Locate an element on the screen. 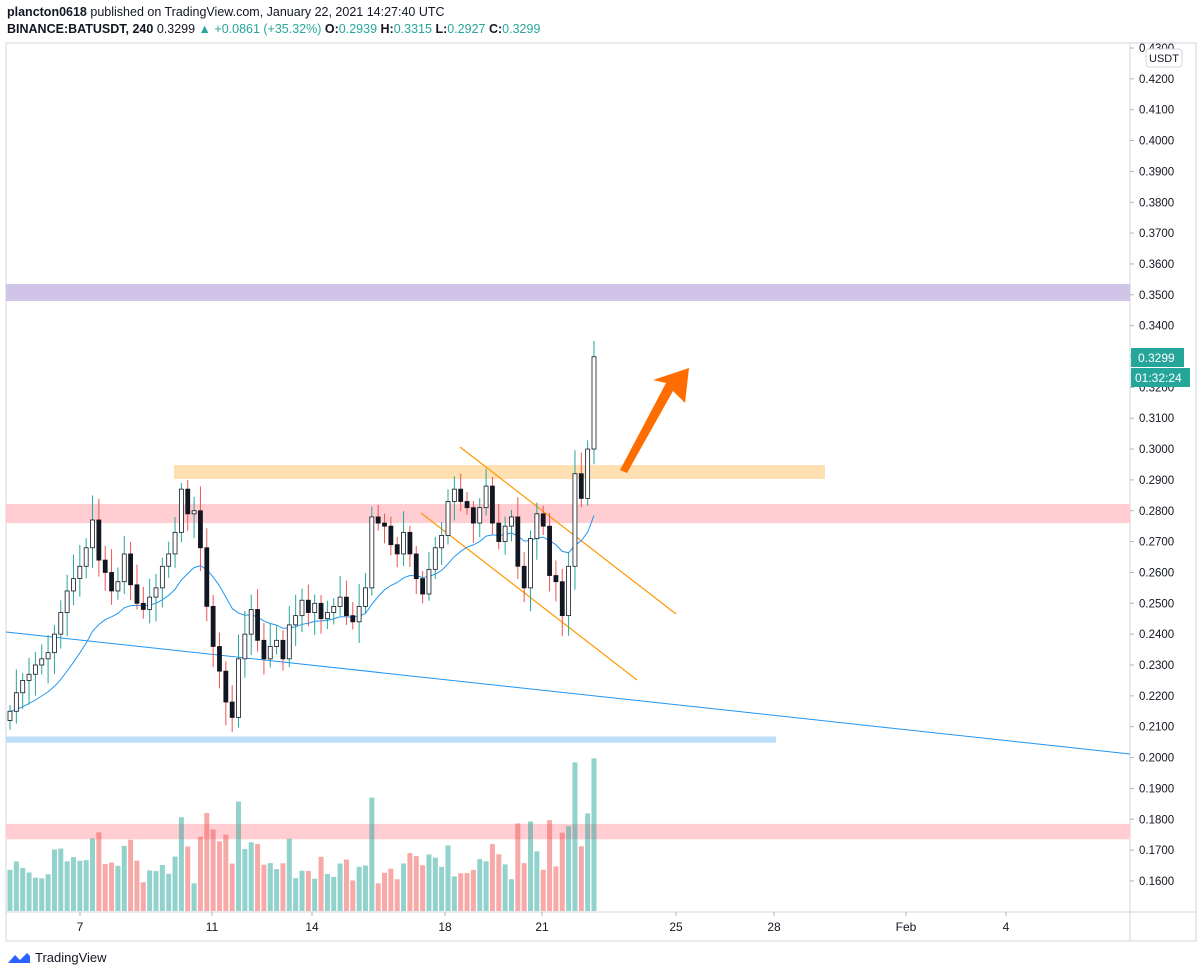  footer-brand: TradingView is located at coordinates (57, 957).